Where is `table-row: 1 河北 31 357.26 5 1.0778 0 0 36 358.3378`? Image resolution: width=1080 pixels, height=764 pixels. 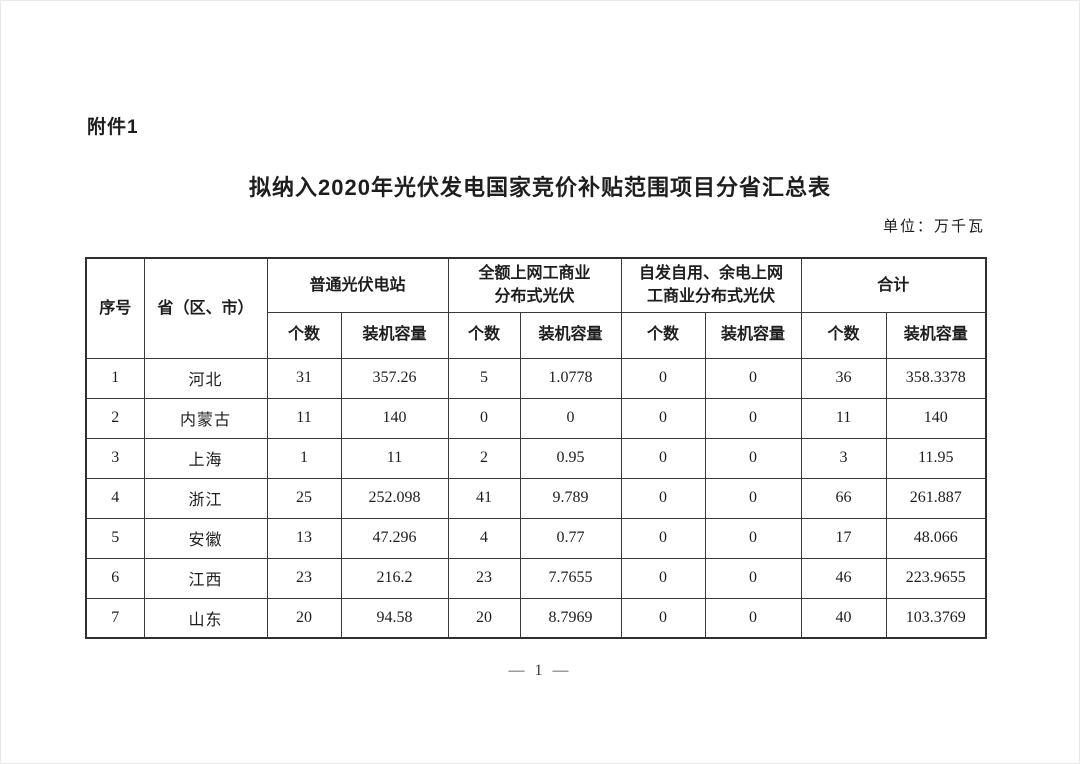
table-row: 1 河北 31 357.26 5 1.0778 0 0 36 358.3378 is located at coordinates (536, 378).